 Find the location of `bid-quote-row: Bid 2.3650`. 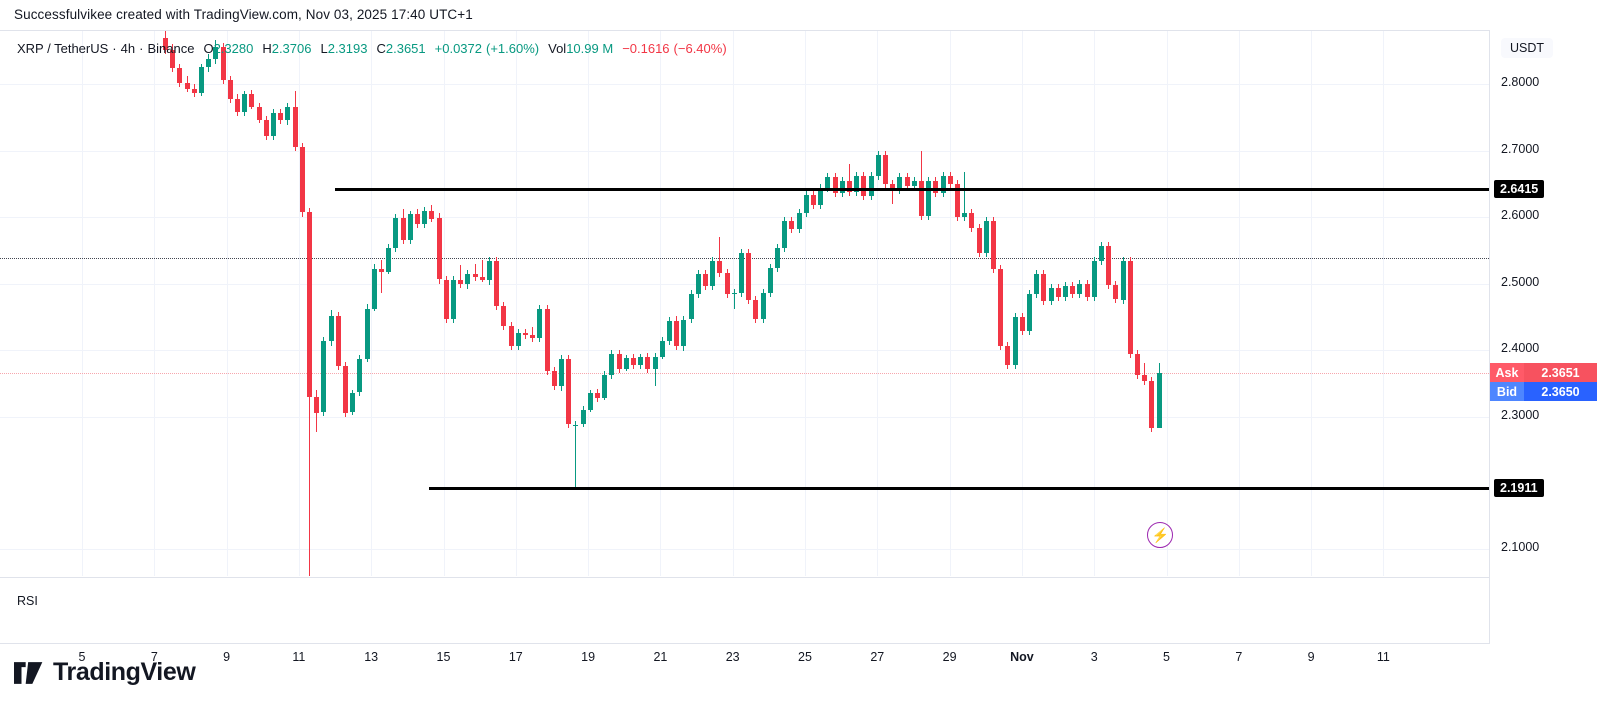

bid-quote-row: Bid 2.3650 is located at coordinates (1543, 392).